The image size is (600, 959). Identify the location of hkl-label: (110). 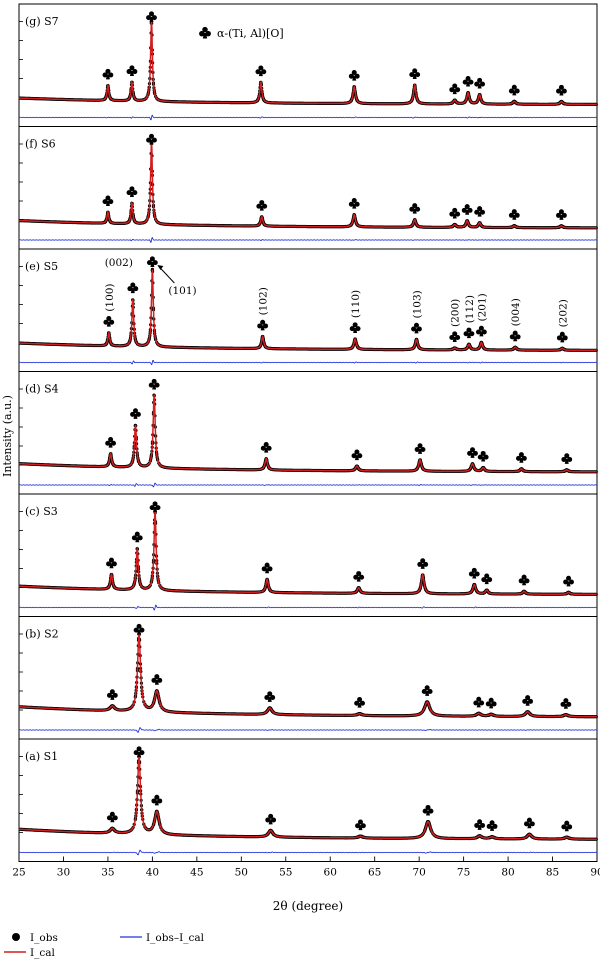
(356, 304).